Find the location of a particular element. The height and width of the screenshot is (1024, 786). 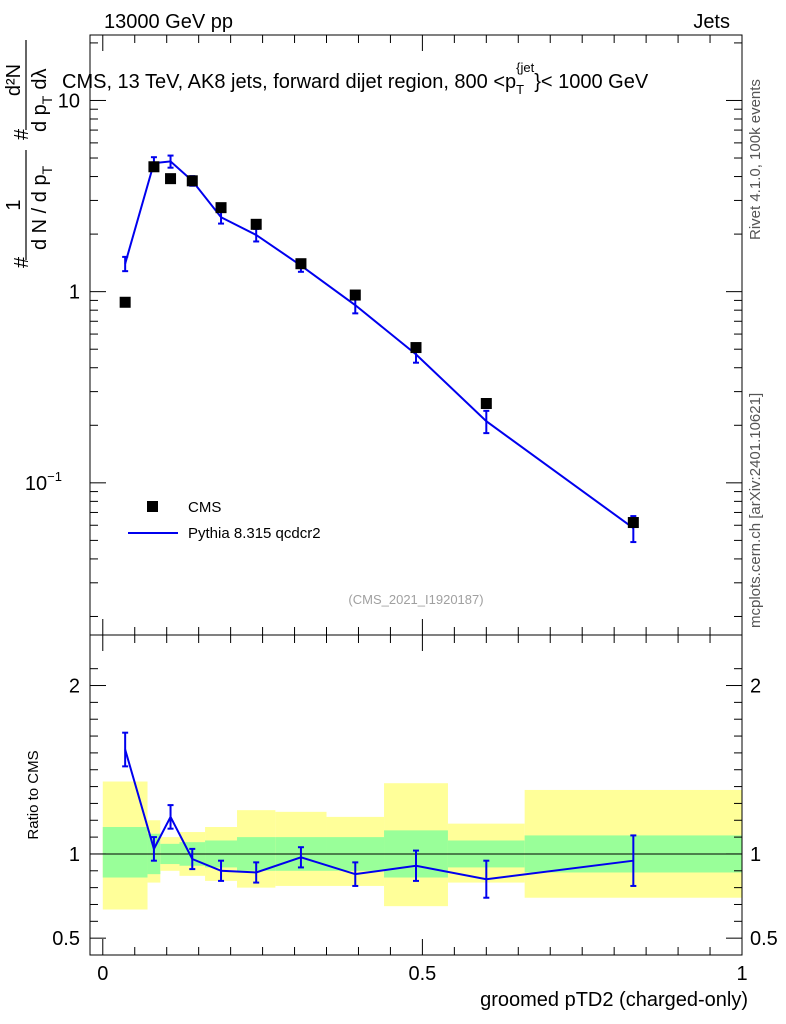

x-tick-label: 0 is located at coordinates (102, 974).